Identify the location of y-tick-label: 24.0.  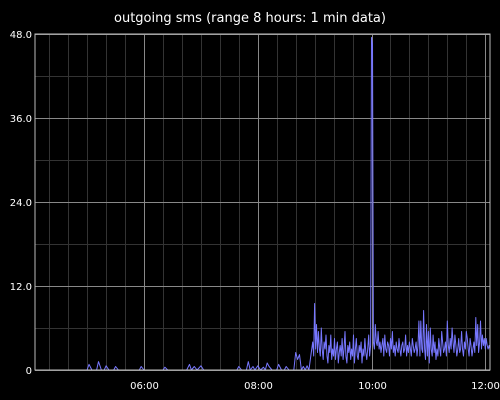
(21, 203).